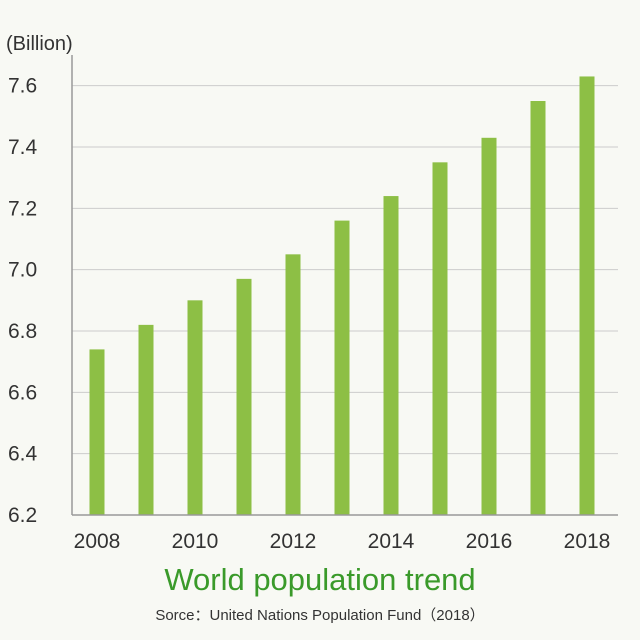  What do you see at coordinates (489, 541) in the screenshot?
I see `x-tick-label: 2016` at bounding box center [489, 541].